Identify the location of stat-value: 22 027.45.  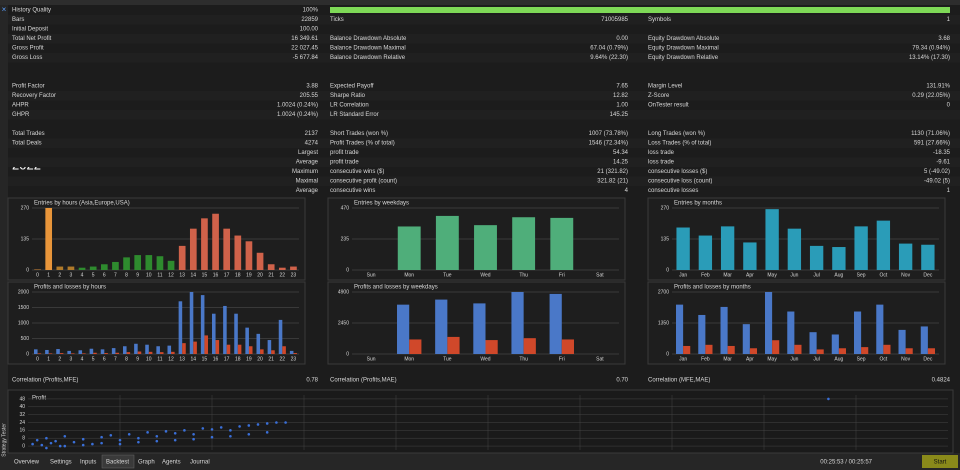
(304, 49).